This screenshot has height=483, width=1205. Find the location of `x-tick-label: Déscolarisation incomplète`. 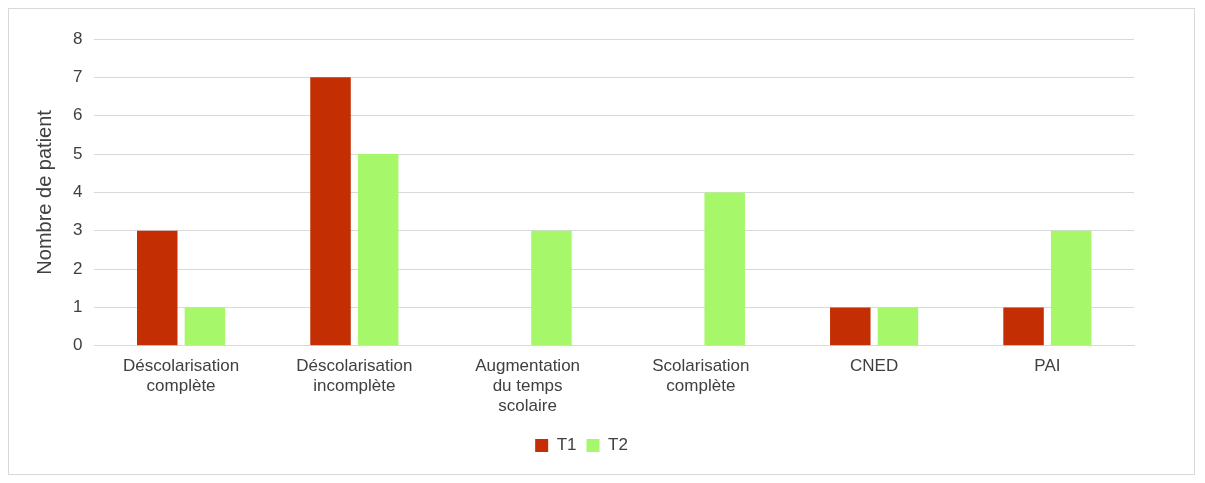

x-tick-label: Déscolarisation incomplète is located at coordinates (354, 375).